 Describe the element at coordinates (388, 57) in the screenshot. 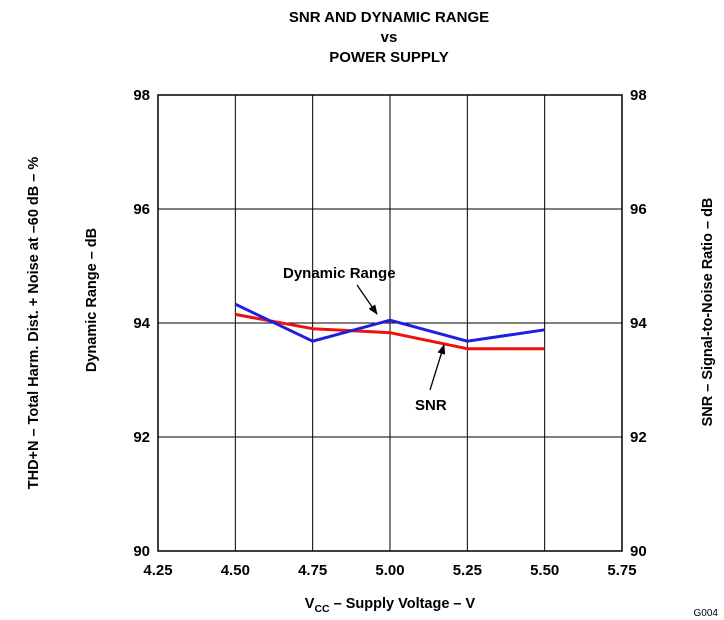

I see `chart-title-line-3: POWER SUPPLY` at that location.